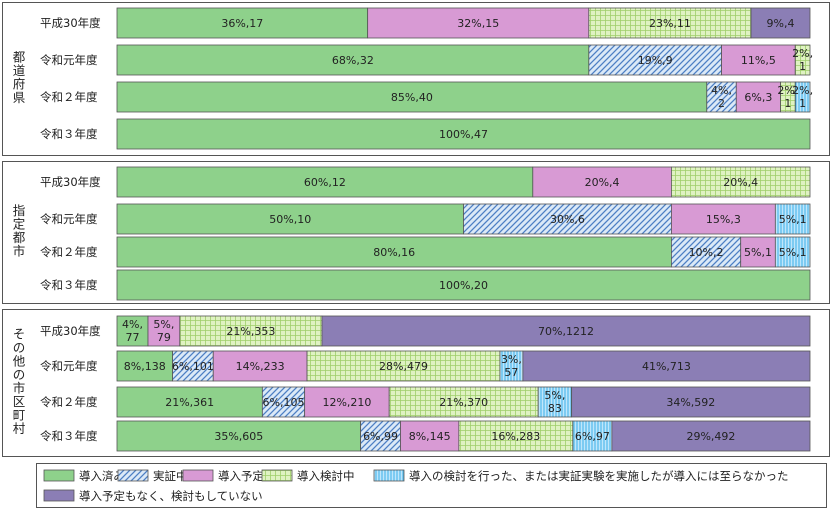 The height and width of the screenshot is (512, 833). Describe the element at coordinates (554, 402) in the screenshot. I see `bar-data-label: 5%, 83` at that location.